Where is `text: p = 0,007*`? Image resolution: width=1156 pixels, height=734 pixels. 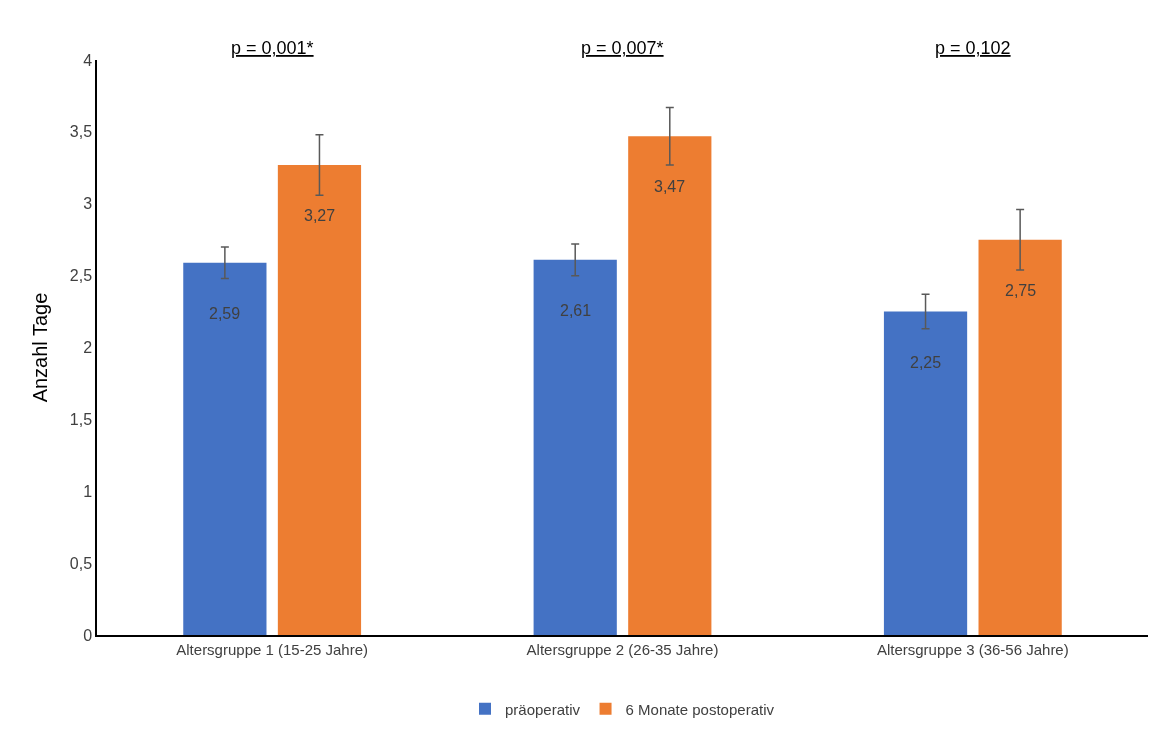
text: p = 0,007* is located at coordinates (622, 48).